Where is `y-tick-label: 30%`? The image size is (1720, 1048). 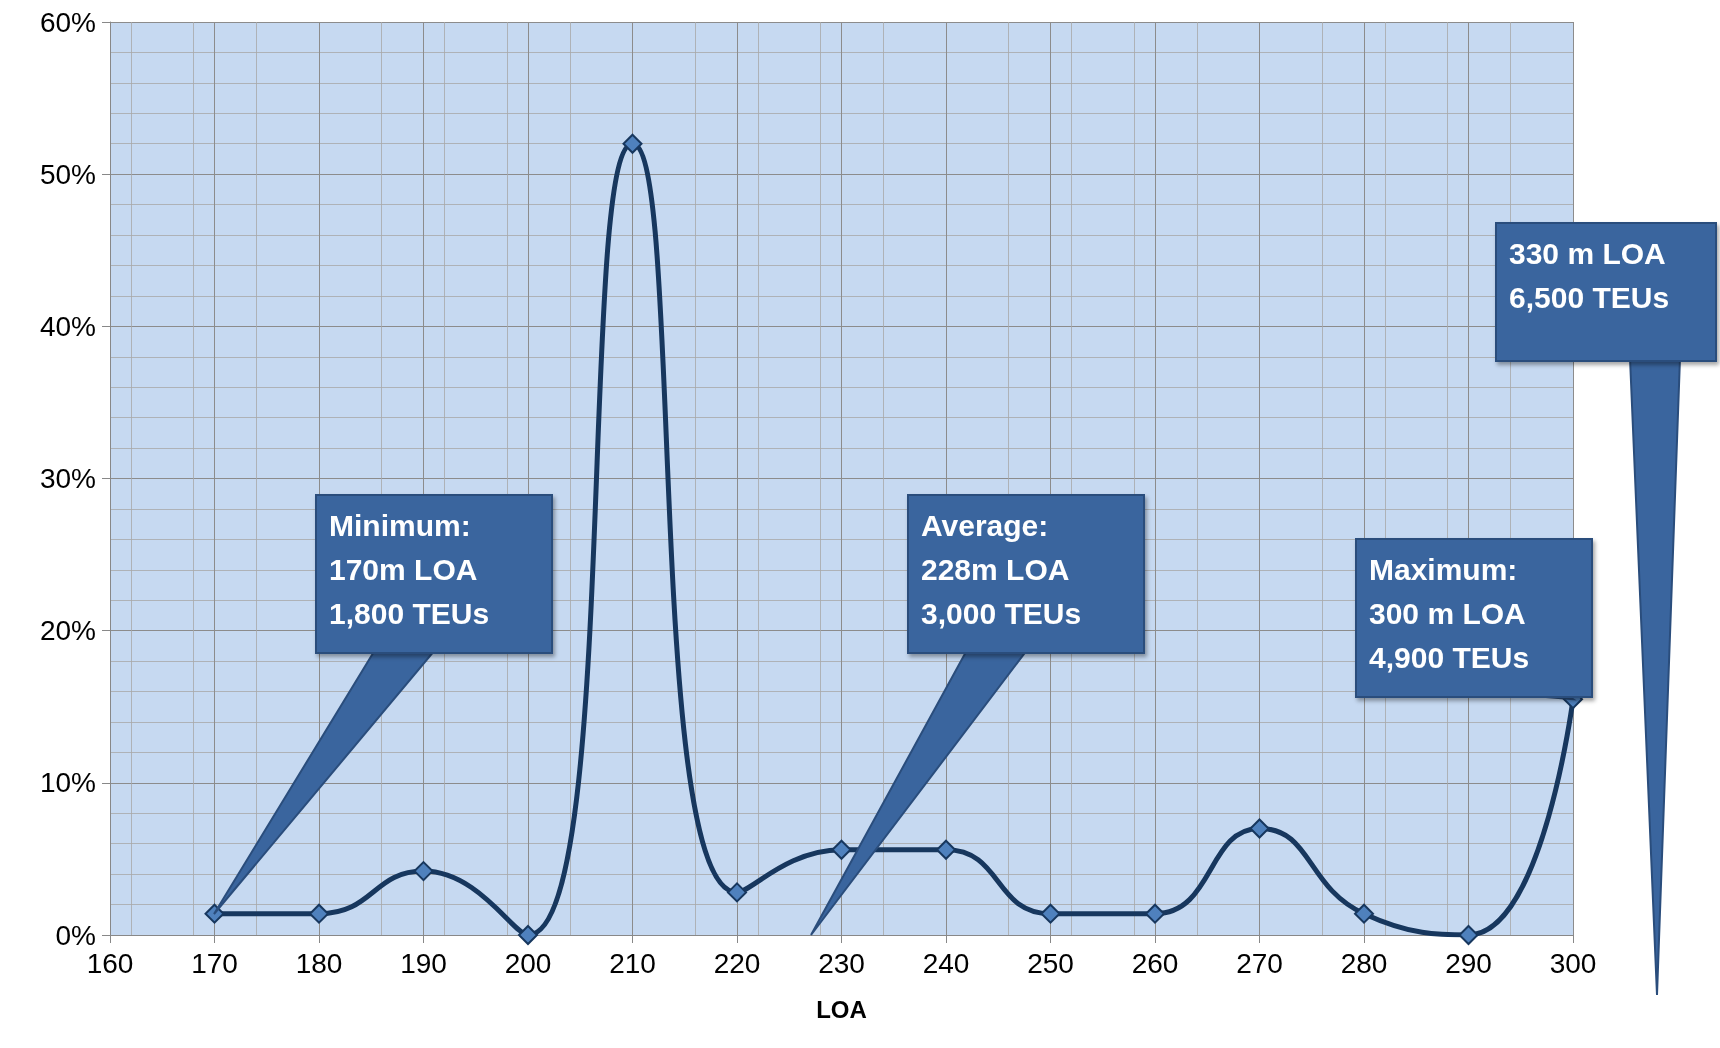 y-tick-label: 30% is located at coordinates (67, 478).